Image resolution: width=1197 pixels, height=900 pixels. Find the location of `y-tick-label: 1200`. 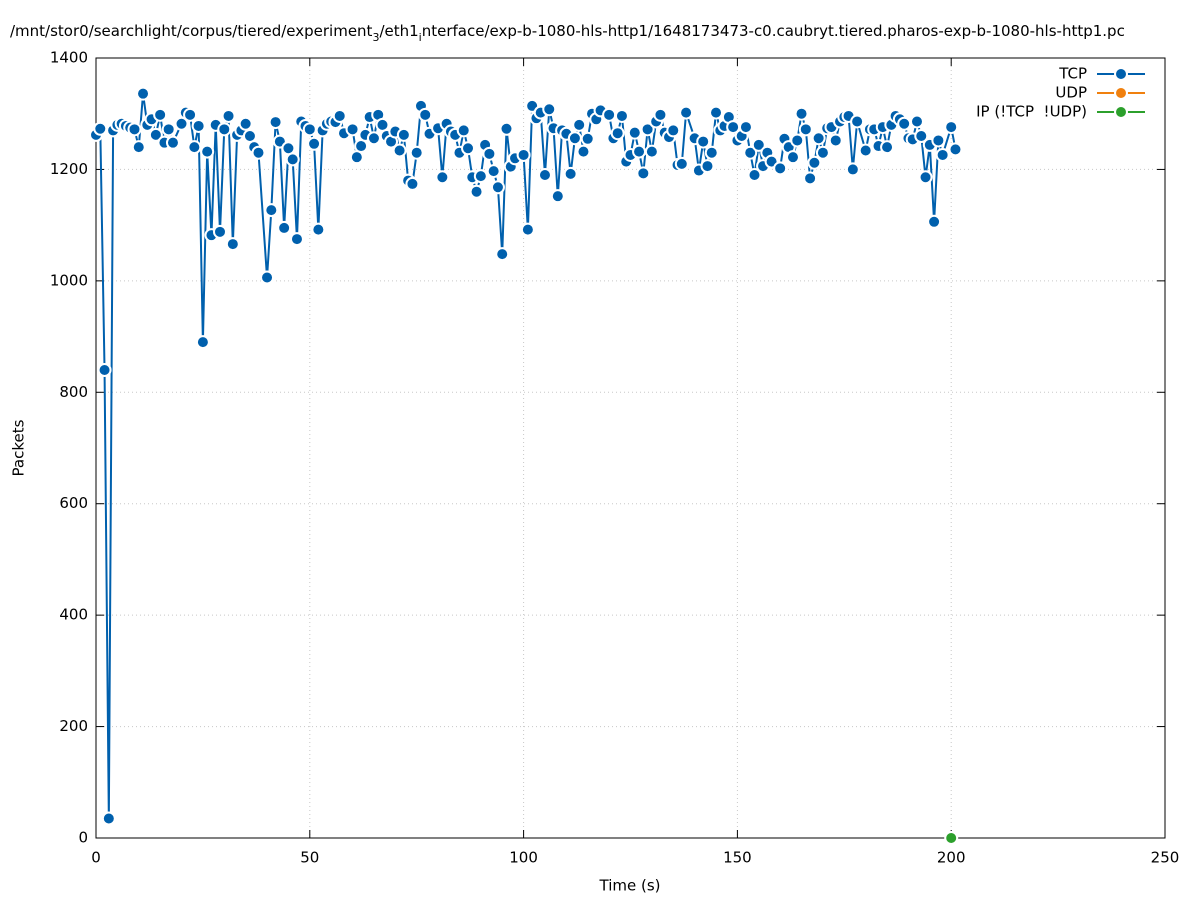

y-tick-label: 1200 is located at coordinates (69, 169).